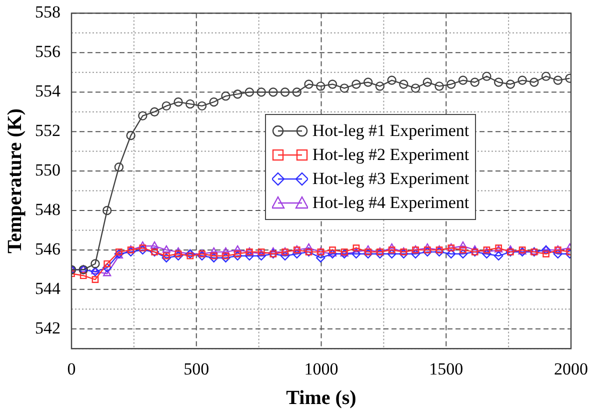 The image size is (599, 415). What do you see at coordinates (321, 398) in the screenshot?
I see `x-axis-title: Time (s)` at bounding box center [321, 398].